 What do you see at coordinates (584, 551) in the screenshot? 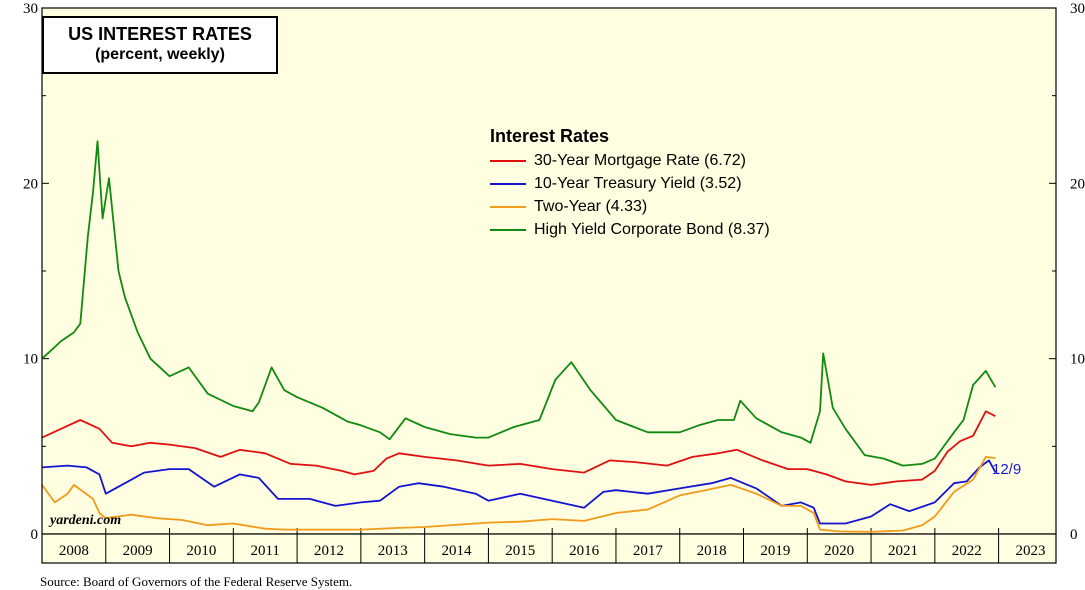
I see `x-tick-label: 2016` at bounding box center [584, 551].